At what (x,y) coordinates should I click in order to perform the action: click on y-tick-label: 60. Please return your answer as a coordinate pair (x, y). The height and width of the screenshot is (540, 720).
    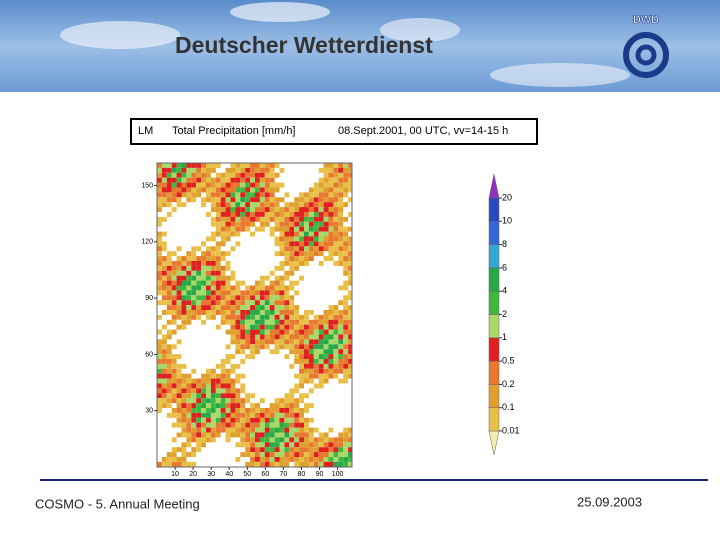
    Looking at the image, I should click on (149, 354).